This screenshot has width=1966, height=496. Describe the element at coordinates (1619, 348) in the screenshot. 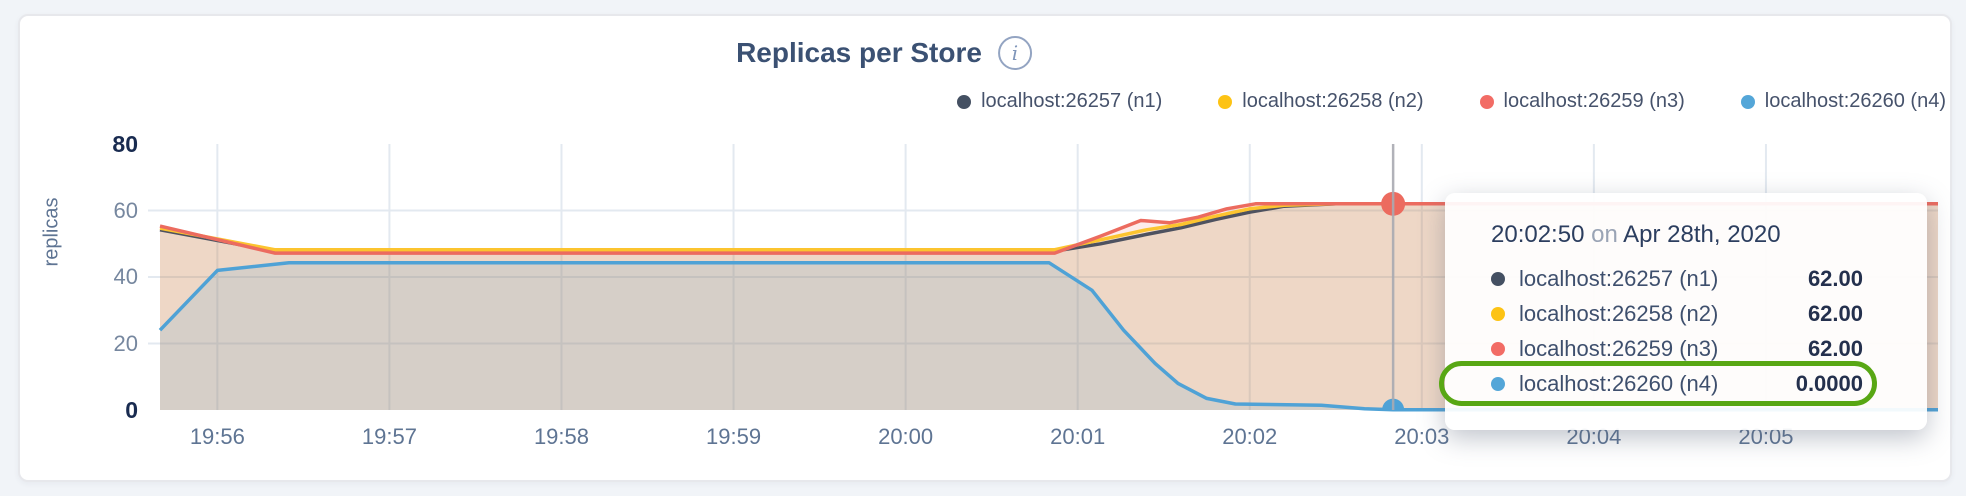

I see `tooltip-row-label: localhost:26259 (n3)` at that location.